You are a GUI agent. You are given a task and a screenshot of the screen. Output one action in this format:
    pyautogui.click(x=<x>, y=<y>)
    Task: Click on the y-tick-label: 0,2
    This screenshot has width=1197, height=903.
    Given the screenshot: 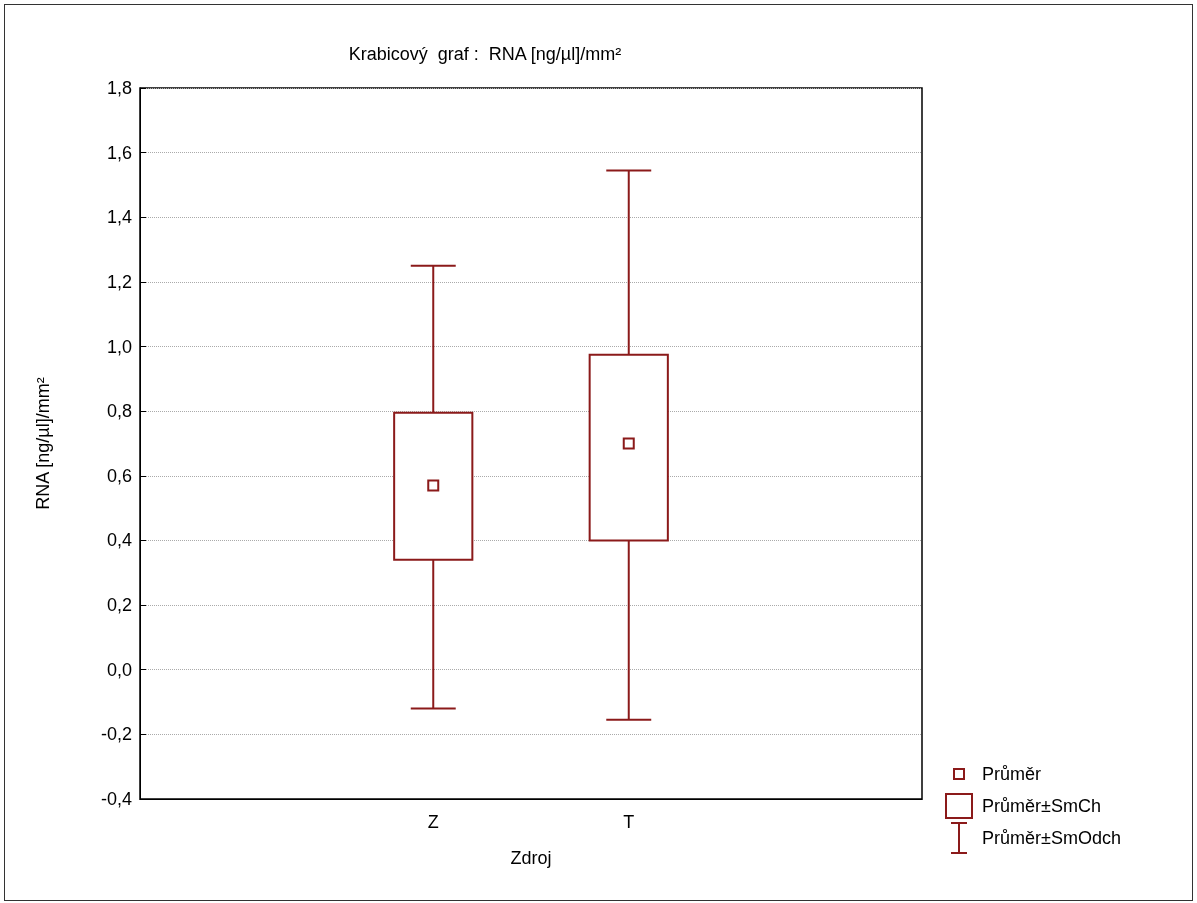 What is the action you would take?
    pyautogui.click(x=119, y=605)
    